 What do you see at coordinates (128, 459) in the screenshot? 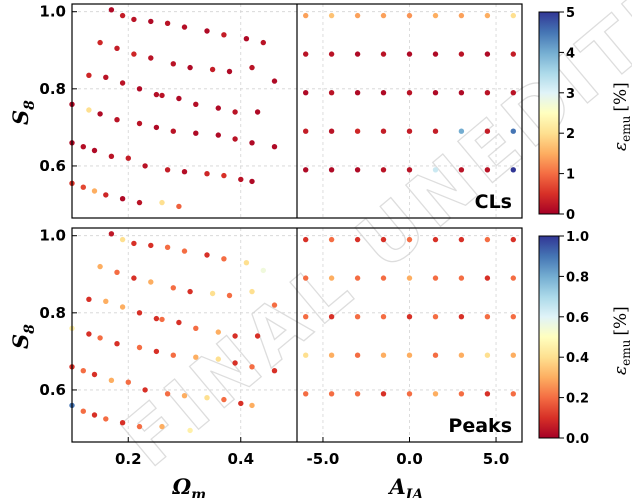
I see `xtick-label-left: 0.2` at bounding box center [128, 459].